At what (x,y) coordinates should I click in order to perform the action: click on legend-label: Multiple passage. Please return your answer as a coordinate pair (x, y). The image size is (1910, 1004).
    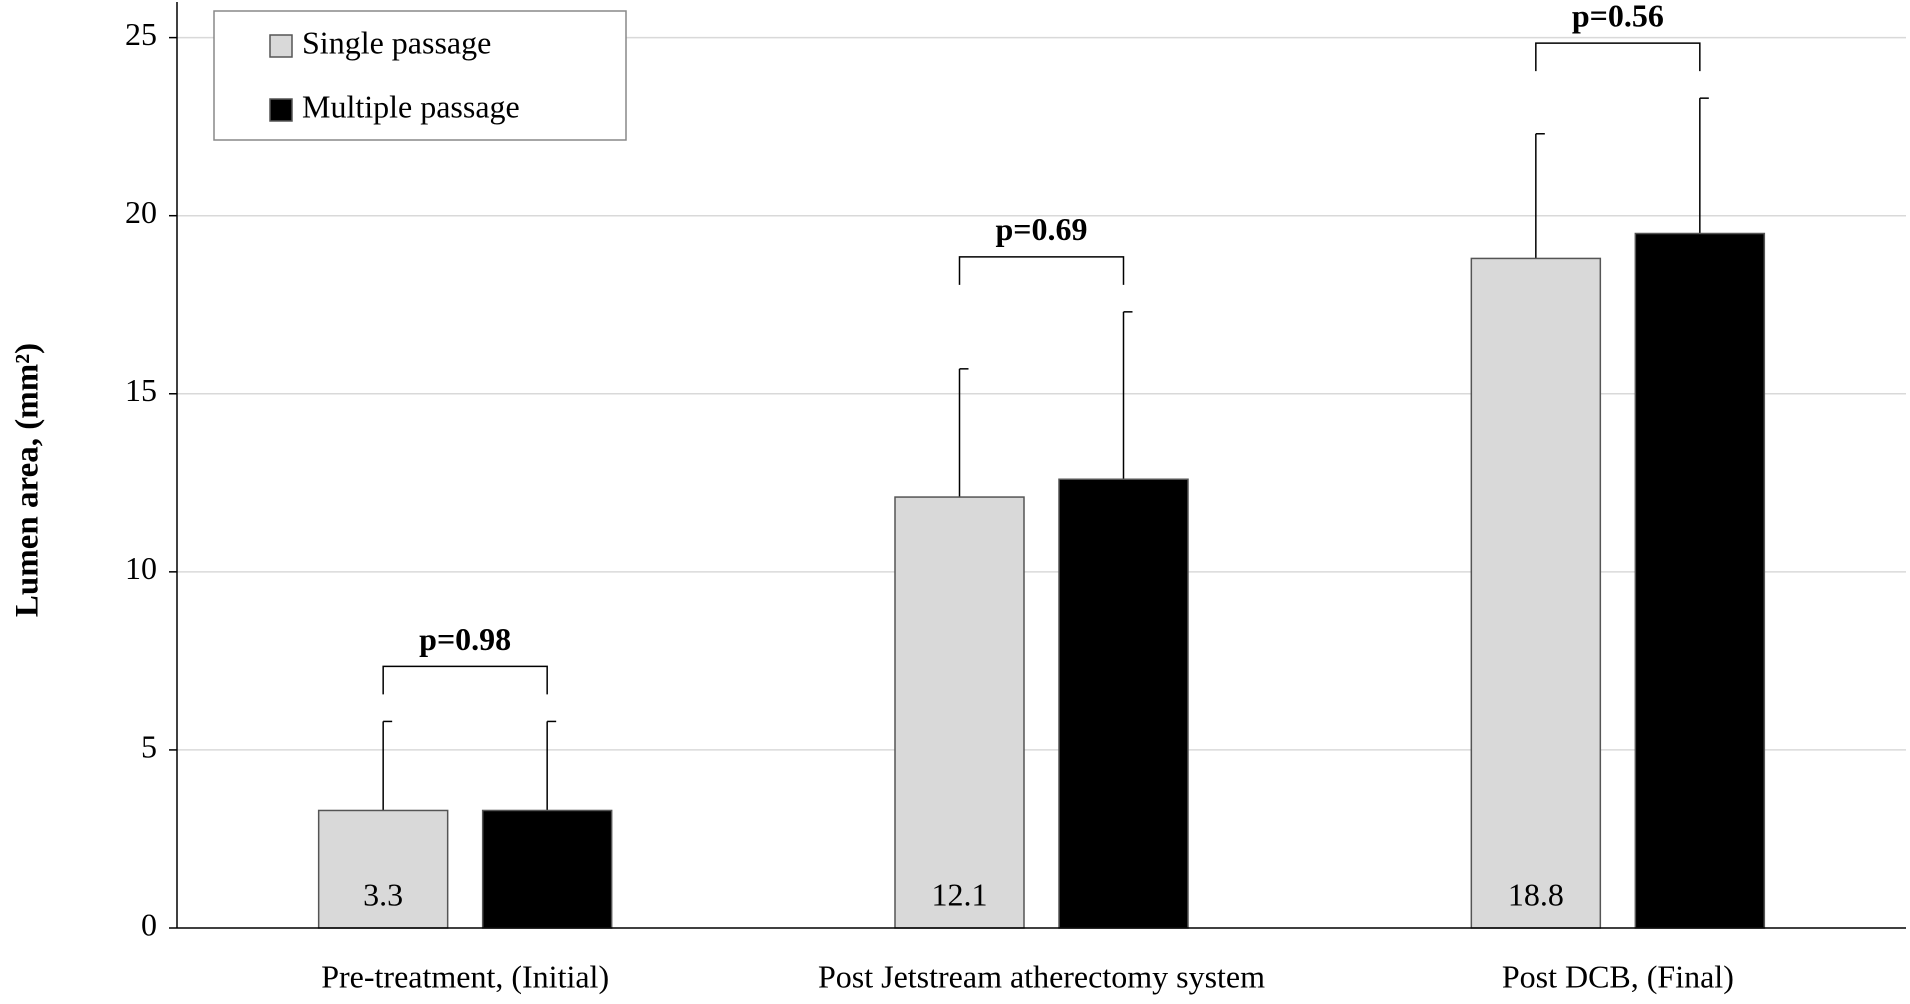
    Looking at the image, I should click on (411, 106).